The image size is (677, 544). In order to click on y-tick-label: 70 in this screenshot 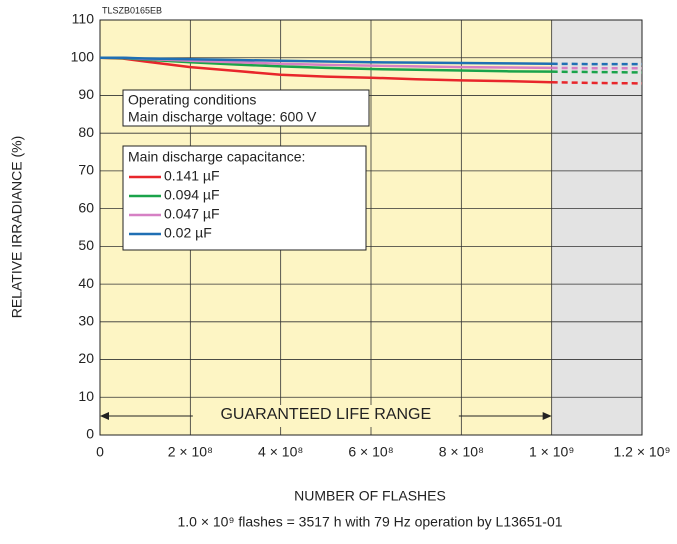, I will do `click(86, 170)`.